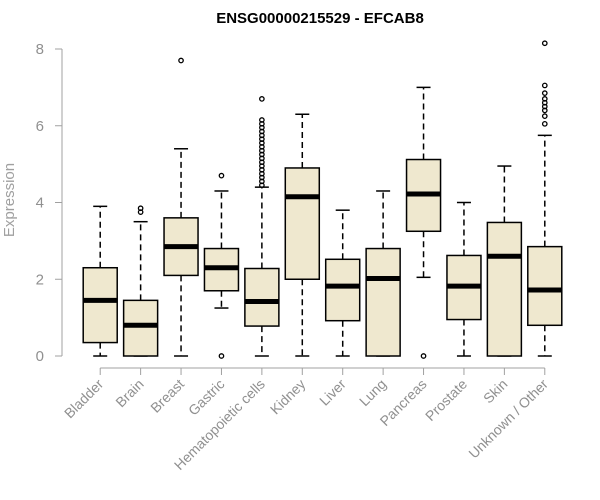 This screenshot has height=500, width=600. What do you see at coordinates (40, 49) in the screenshot?
I see `y-tick-label: 8` at bounding box center [40, 49].